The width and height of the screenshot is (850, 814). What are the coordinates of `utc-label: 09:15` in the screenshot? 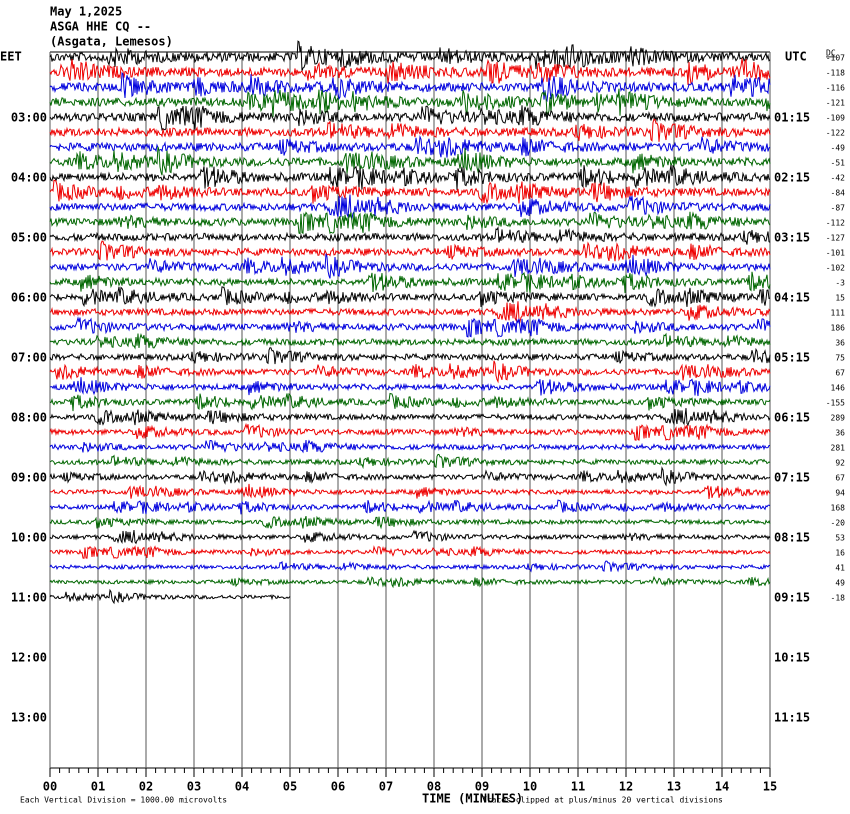 It's located at (792, 598).